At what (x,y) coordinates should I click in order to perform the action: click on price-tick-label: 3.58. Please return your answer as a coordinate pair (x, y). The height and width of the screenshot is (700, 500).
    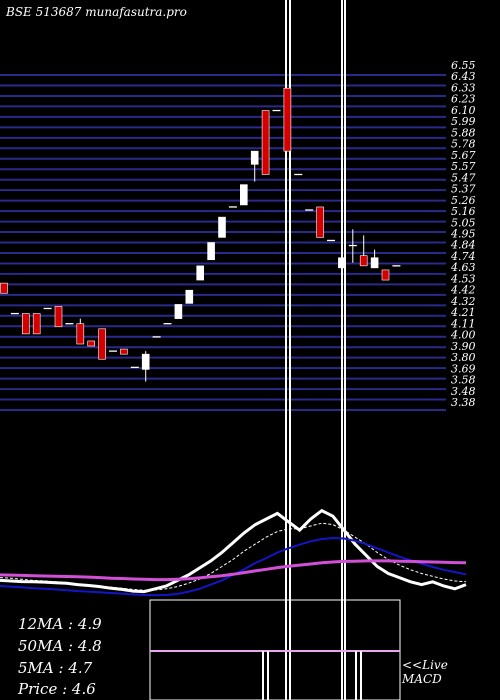
    Looking at the image, I should click on (463, 380).